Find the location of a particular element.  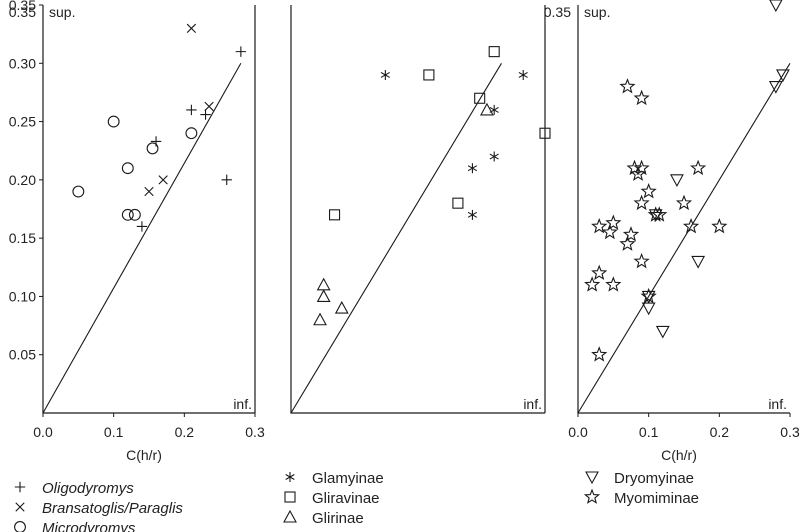

legend-label: Bransatoglis/Paraglis is located at coordinates (112, 508).